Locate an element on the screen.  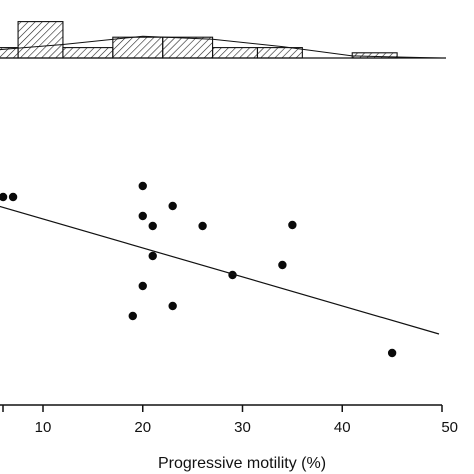
marginal-histogram is located at coordinates (223, 40).